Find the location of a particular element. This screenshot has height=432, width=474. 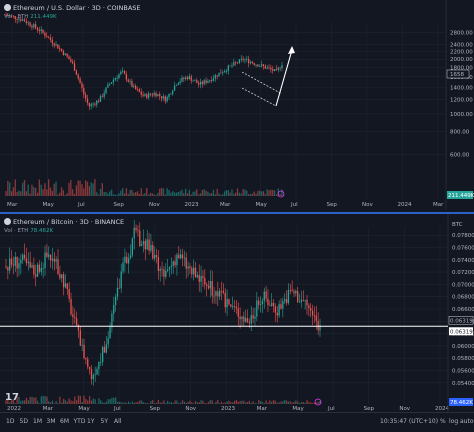

x-tick-label: Sep is located at coordinates (369, 409).